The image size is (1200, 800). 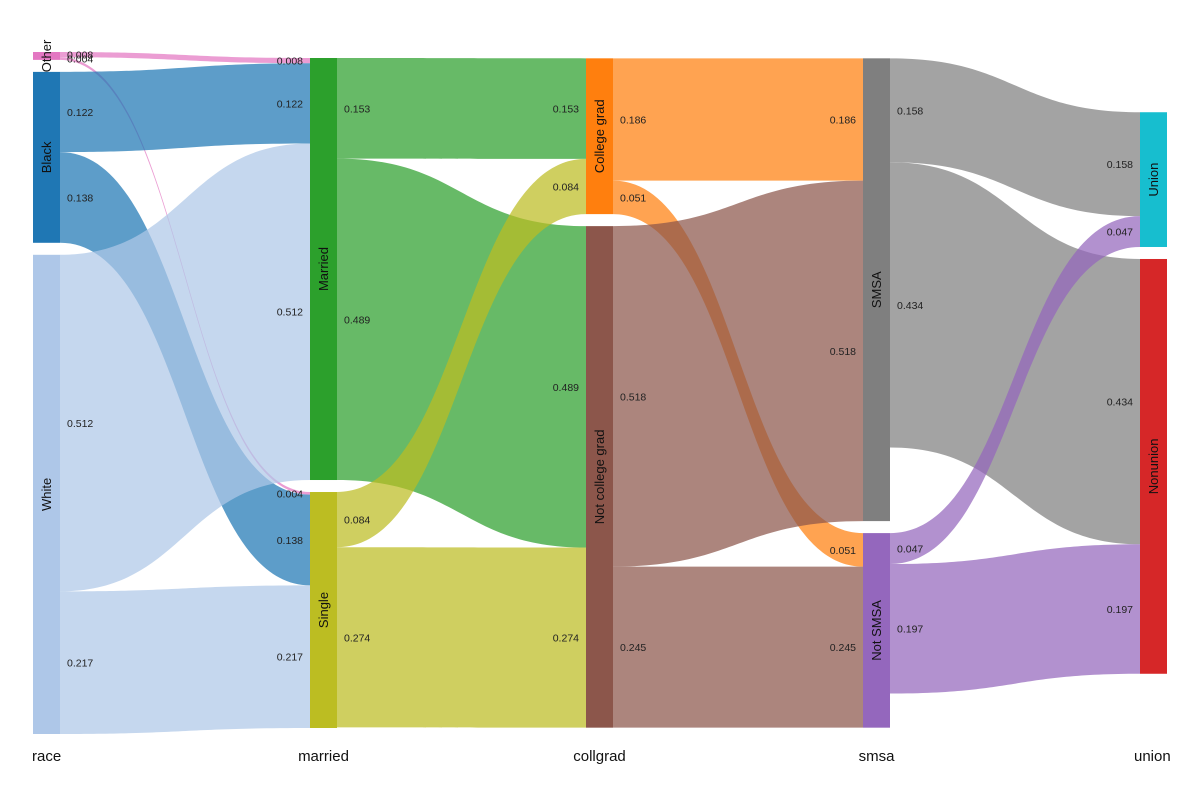 What do you see at coordinates (910, 550) in the screenshot?
I see `value-label-not-smsa-to-union-source: 0.047` at bounding box center [910, 550].